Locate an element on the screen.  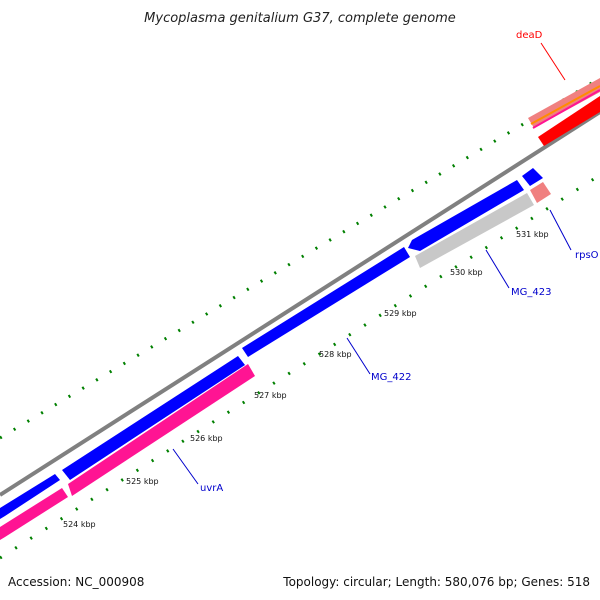
gene-label-deaD: deaD is located at coordinates (529, 35).